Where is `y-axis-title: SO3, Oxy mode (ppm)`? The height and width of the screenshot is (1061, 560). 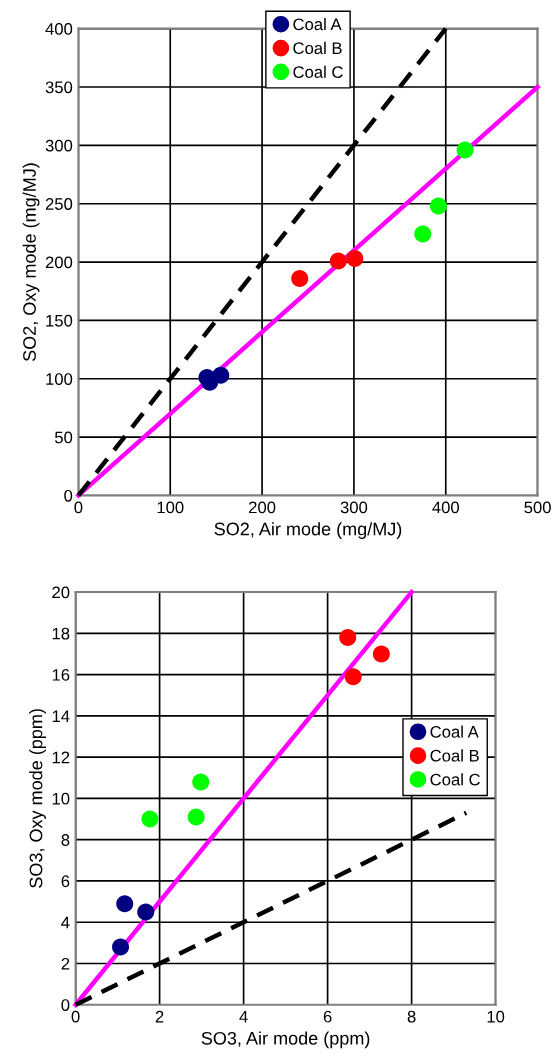 y-axis-title: SO3, Oxy mode (ppm) is located at coordinates (37, 798).